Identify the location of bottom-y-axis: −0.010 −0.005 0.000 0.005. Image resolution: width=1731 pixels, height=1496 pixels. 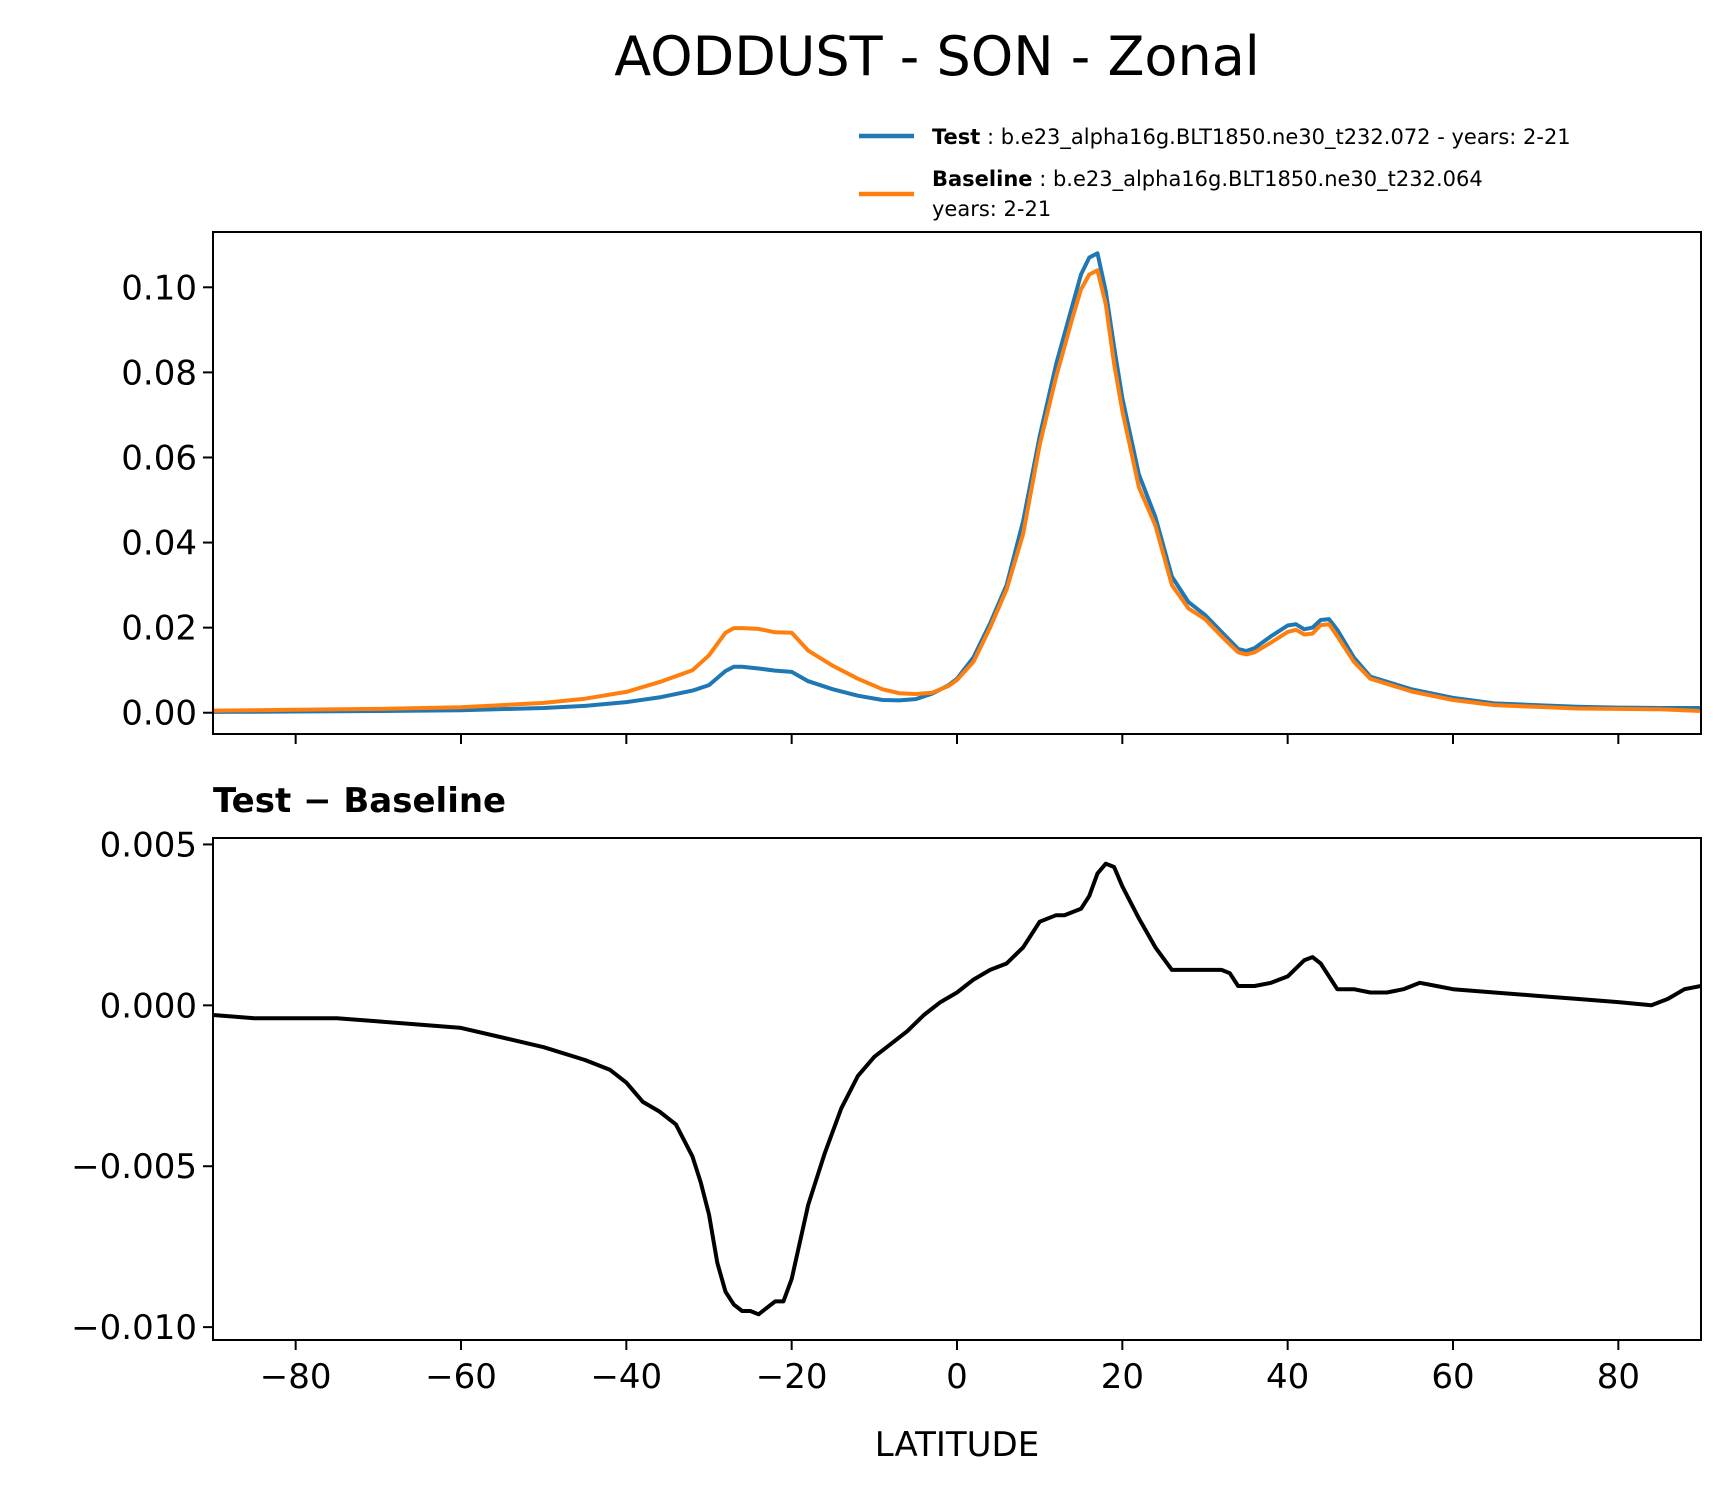
(142, 1086).